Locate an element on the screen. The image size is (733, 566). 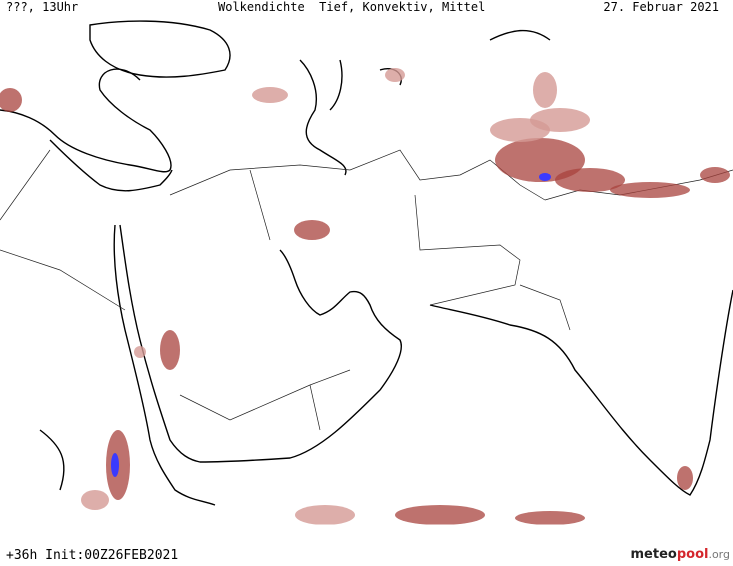
logo-part: pool is located at coordinates (692, 554).